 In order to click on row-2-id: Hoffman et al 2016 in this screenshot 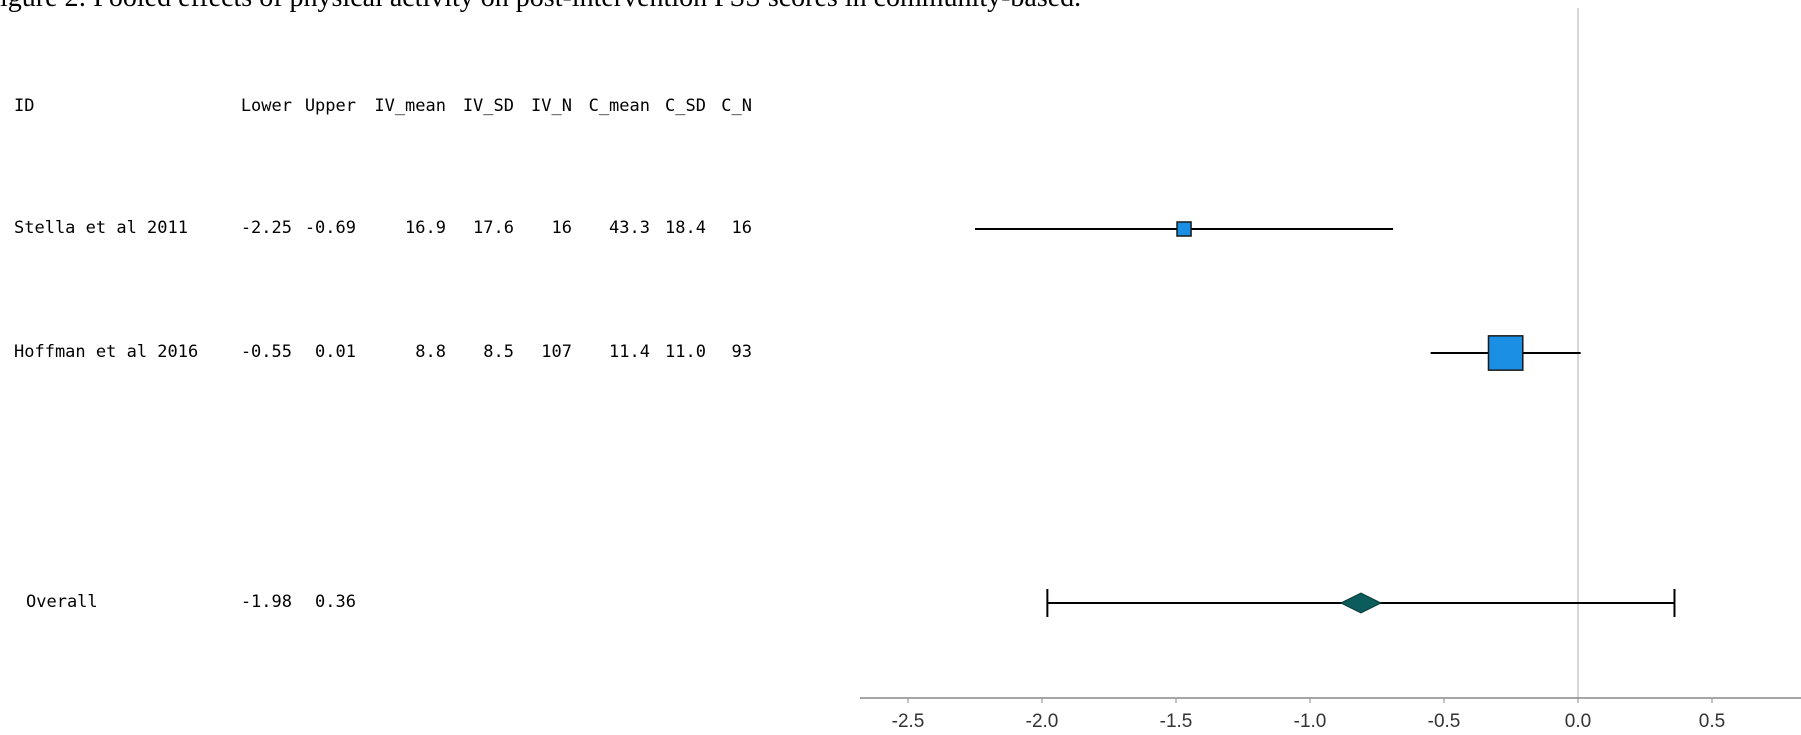, I will do `click(106, 352)`.